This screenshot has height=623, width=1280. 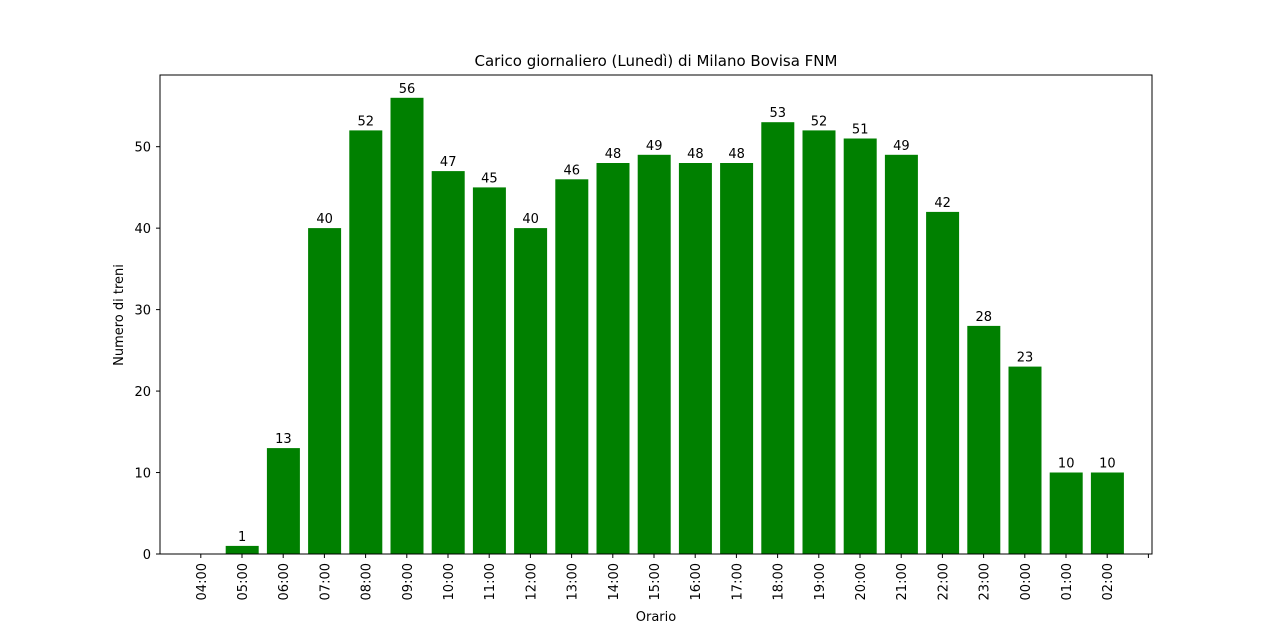 What do you see at coordinates (779, 581) in the screenshot?
I see `x-tick-label: 18:00` at bounding box center [779, 581].